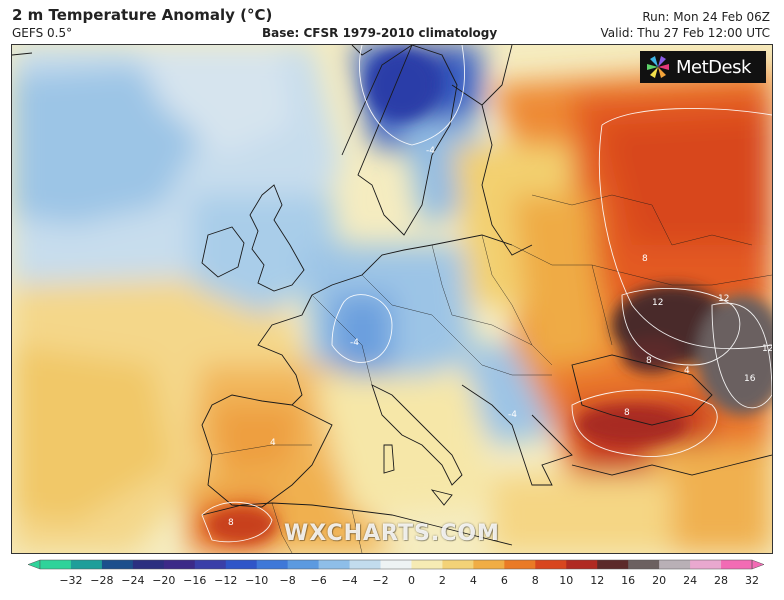 Image resolution: width=784 pixels, height=600 pixels. Describe the element at coordinates (750, 379) in the screenshot. I see `contour-label: 16` at that location.